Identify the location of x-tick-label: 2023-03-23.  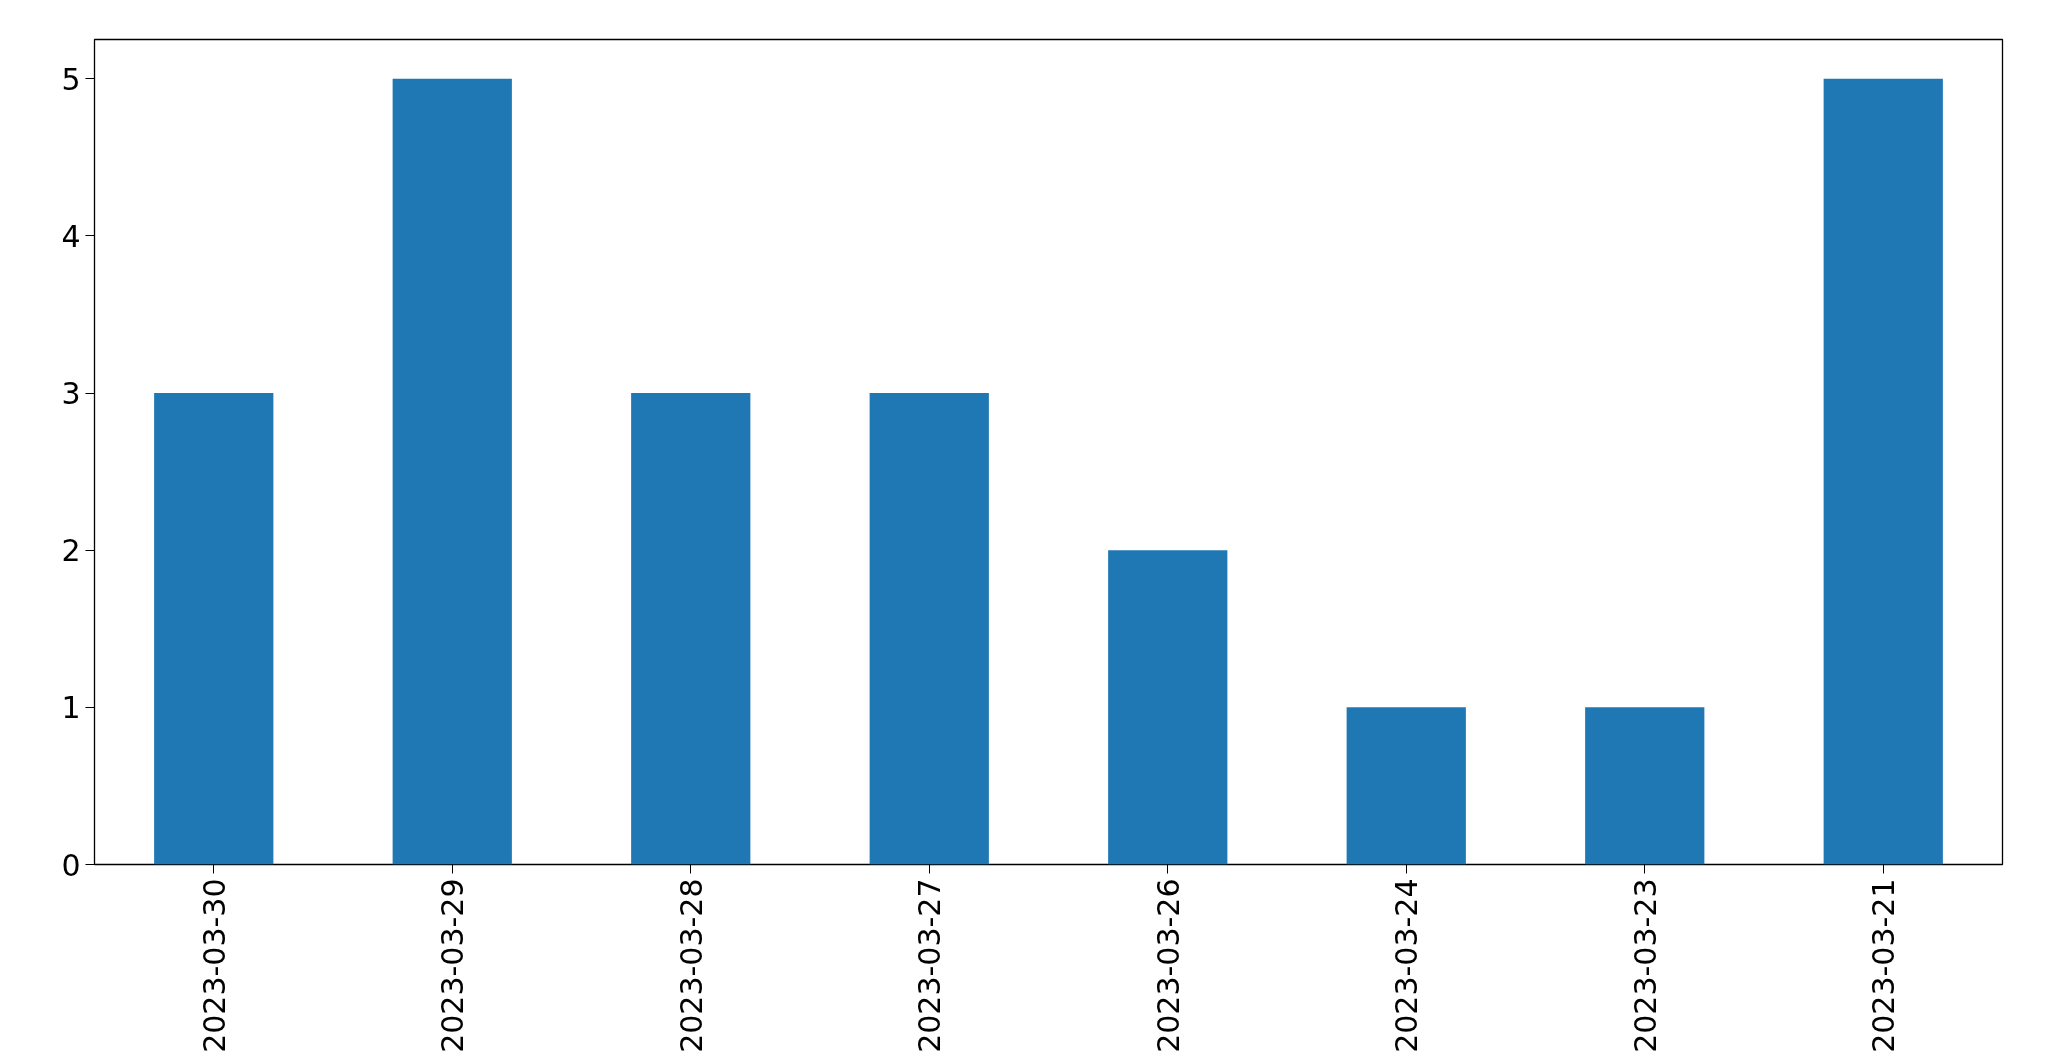
(1645, 965).